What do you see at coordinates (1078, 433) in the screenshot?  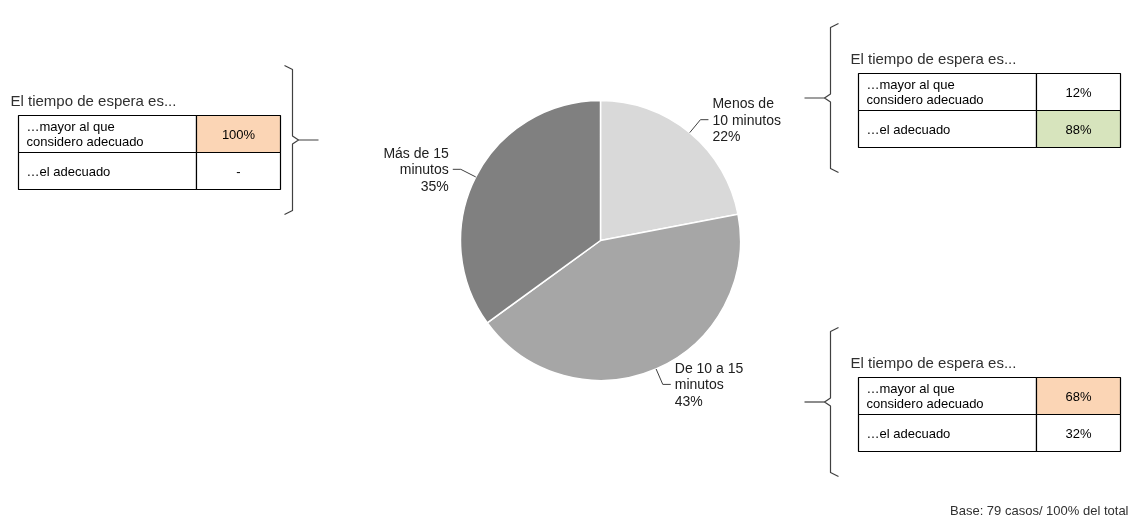 I see `text: 32%` at bounding box center [1078, 433].